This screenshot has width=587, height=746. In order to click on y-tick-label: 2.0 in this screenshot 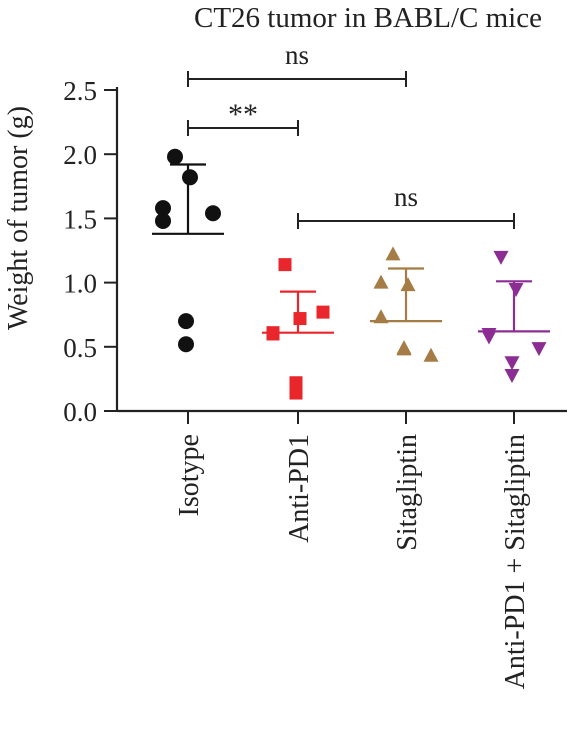, I will do `click(80, 155)`.